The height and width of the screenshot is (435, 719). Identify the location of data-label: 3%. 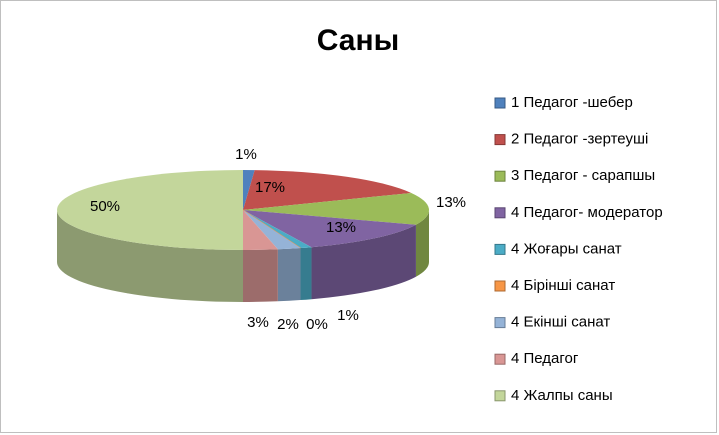
(258, 322).